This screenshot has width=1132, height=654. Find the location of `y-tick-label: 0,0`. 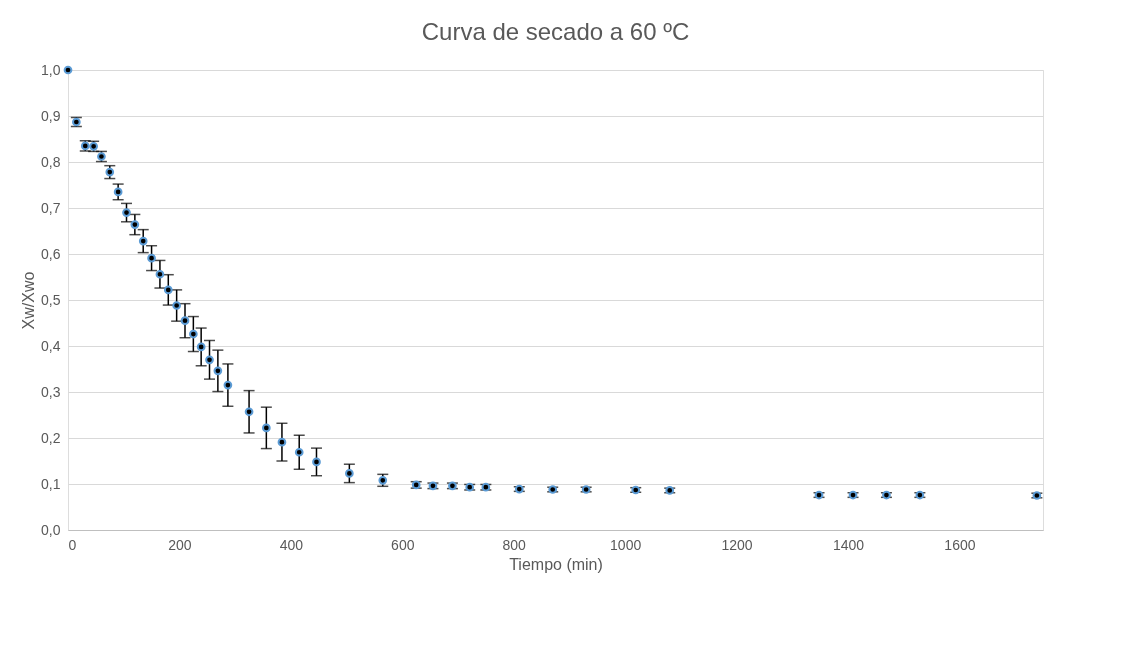

y-tick-label: 0,0 is located at coordinates (51, 529).